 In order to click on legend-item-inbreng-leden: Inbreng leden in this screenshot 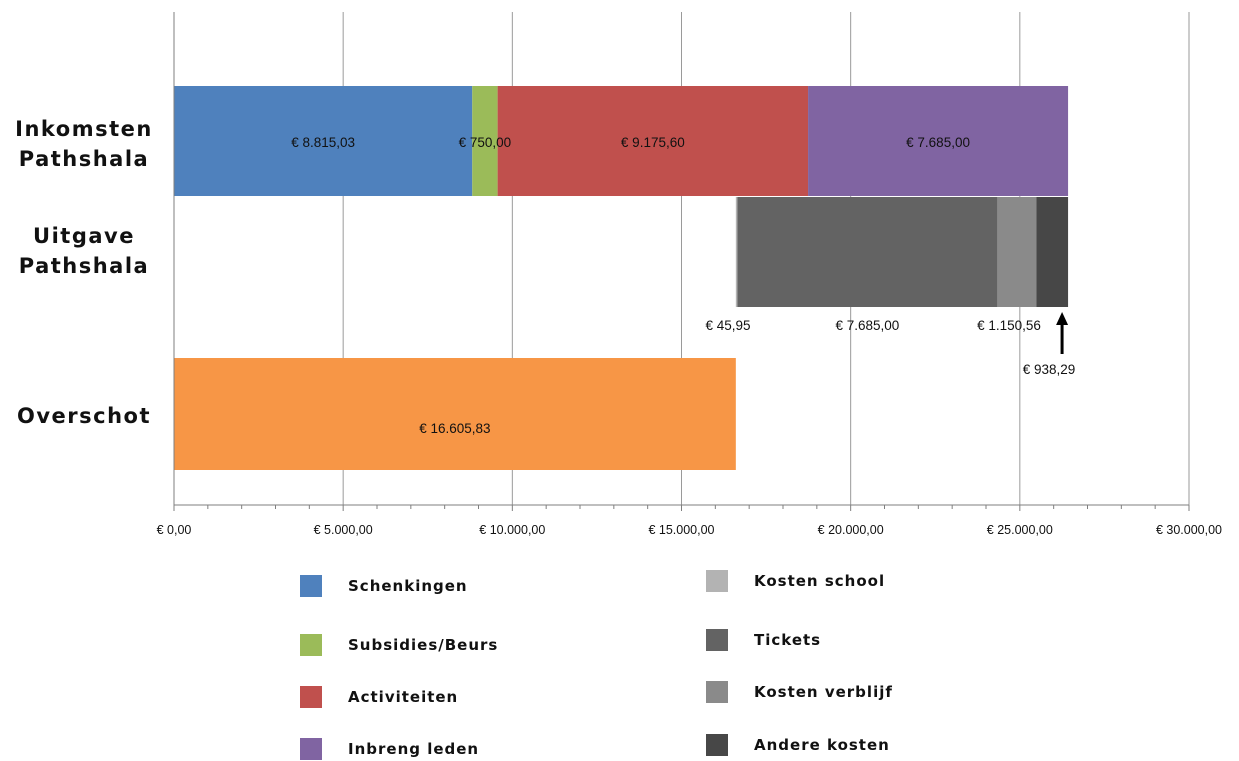, I will do `click(389, 749)`.